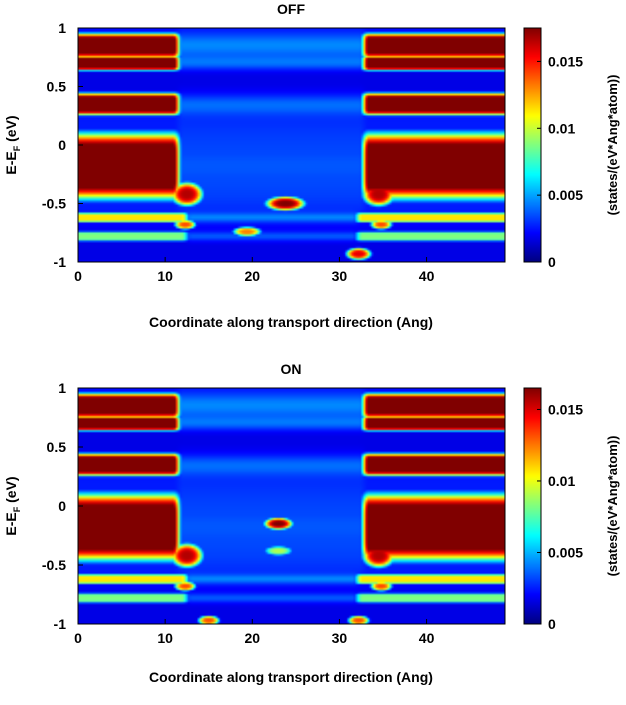 Image resolution: width=626 pixels, height=705 pixels. I want to click on chart-title: OFF, so click(291, 9).